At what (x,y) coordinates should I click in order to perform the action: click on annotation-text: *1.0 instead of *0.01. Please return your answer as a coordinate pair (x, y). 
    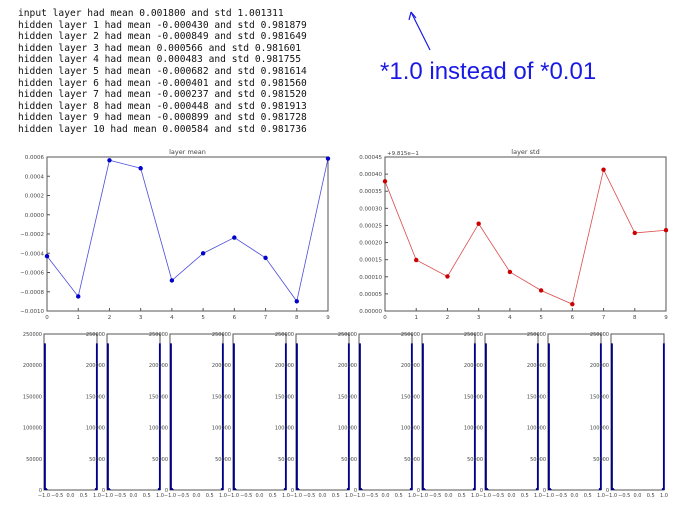
    Looking at the image, I should click on (488, 71).